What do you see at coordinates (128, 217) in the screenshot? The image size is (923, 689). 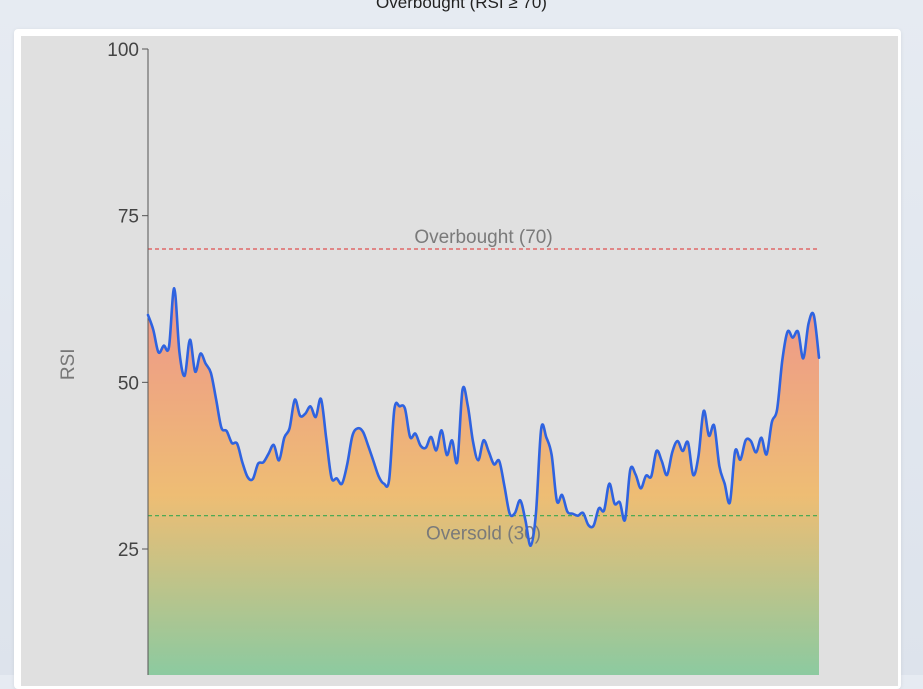 I see `y-tick-label-75: 75` at bounding box center [128, 217].